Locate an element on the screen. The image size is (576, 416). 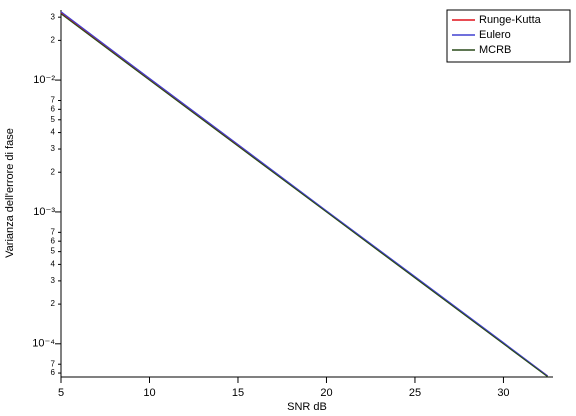
x-axis-label: SNR dB is located at coordinates (307, 407).